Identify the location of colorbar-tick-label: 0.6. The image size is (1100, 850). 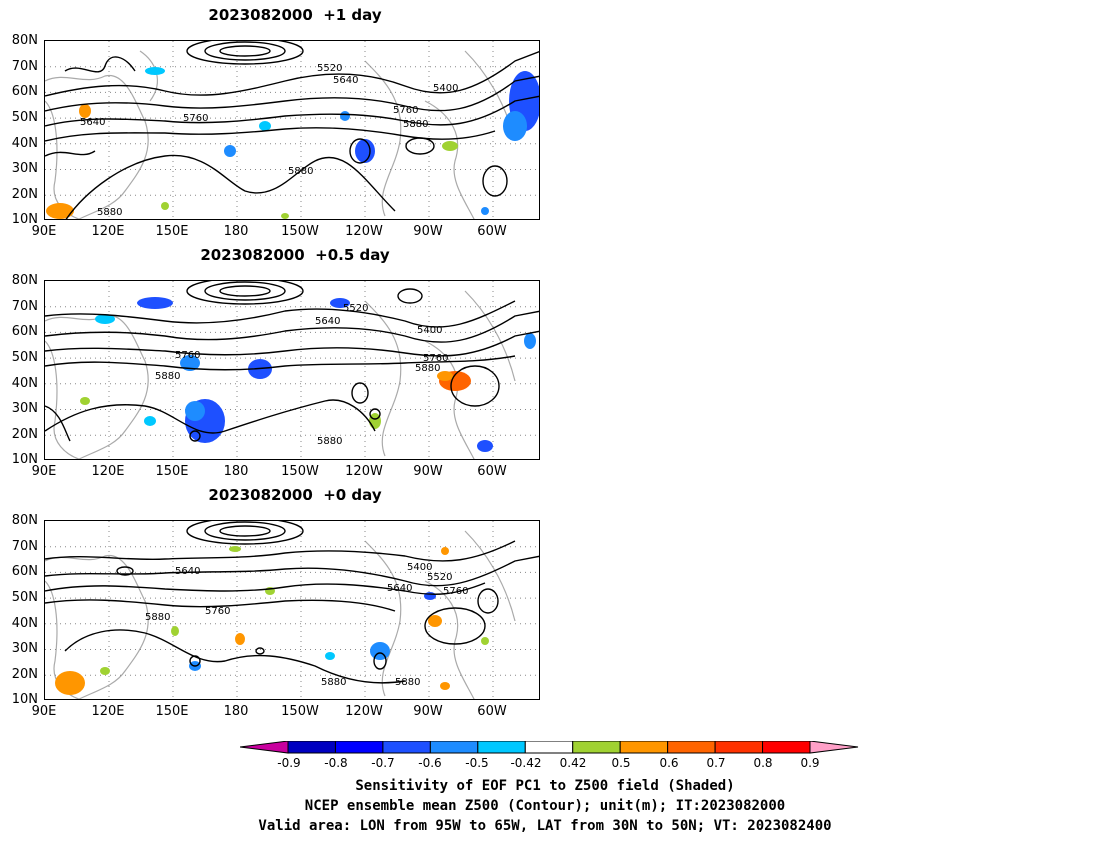
(669, 763).